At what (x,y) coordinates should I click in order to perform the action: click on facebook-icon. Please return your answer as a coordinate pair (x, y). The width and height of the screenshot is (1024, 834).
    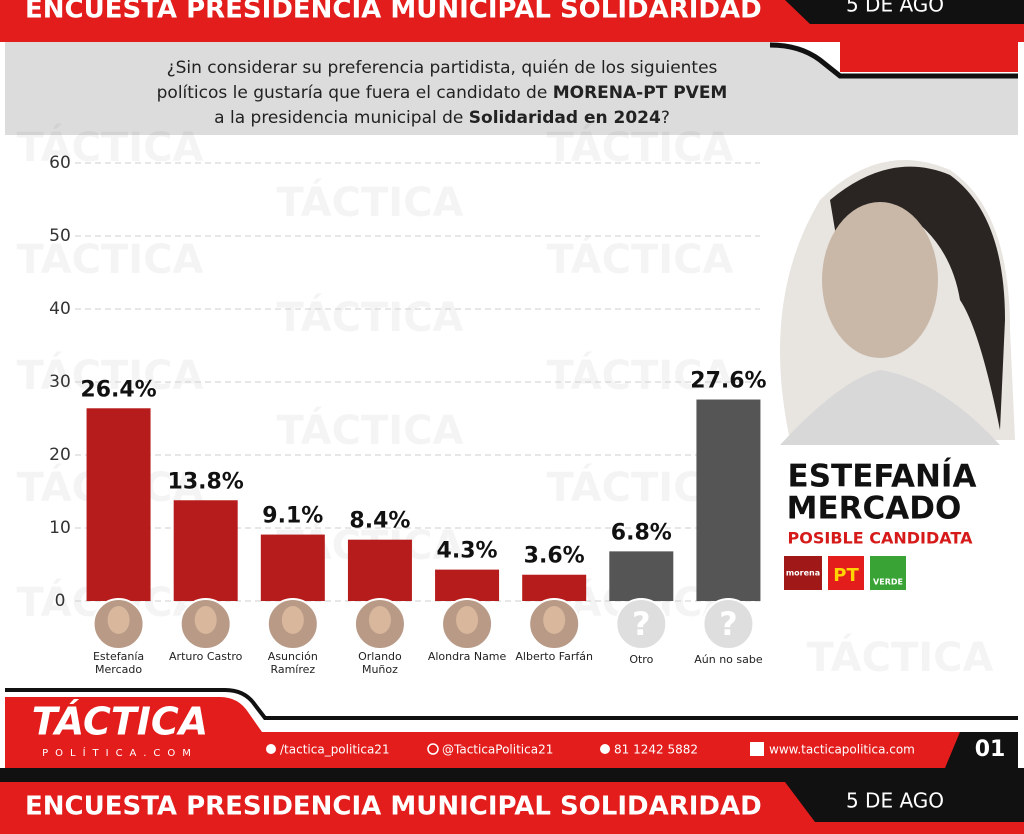
    Looking at the image, I should click on (271, 749).